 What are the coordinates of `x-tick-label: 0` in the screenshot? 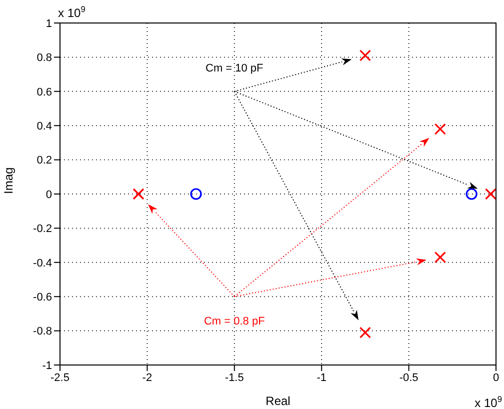 It's located at (496, 378).